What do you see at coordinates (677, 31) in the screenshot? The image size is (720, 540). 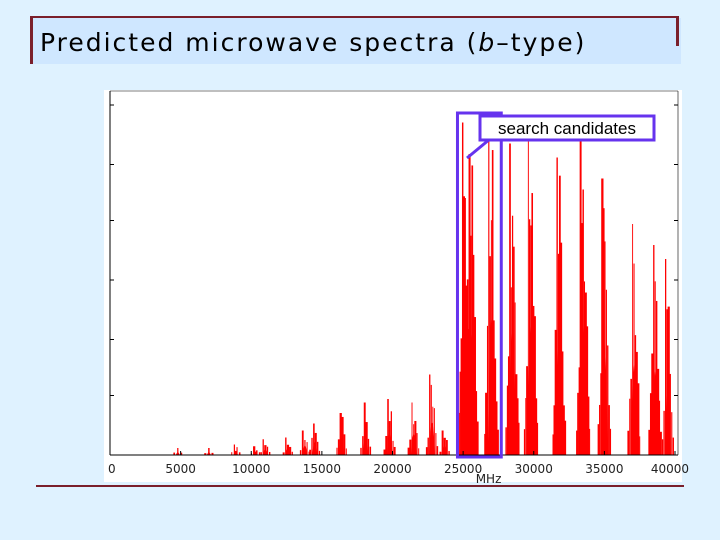 I see `title-right-tick` at bounding box center [677, 31].